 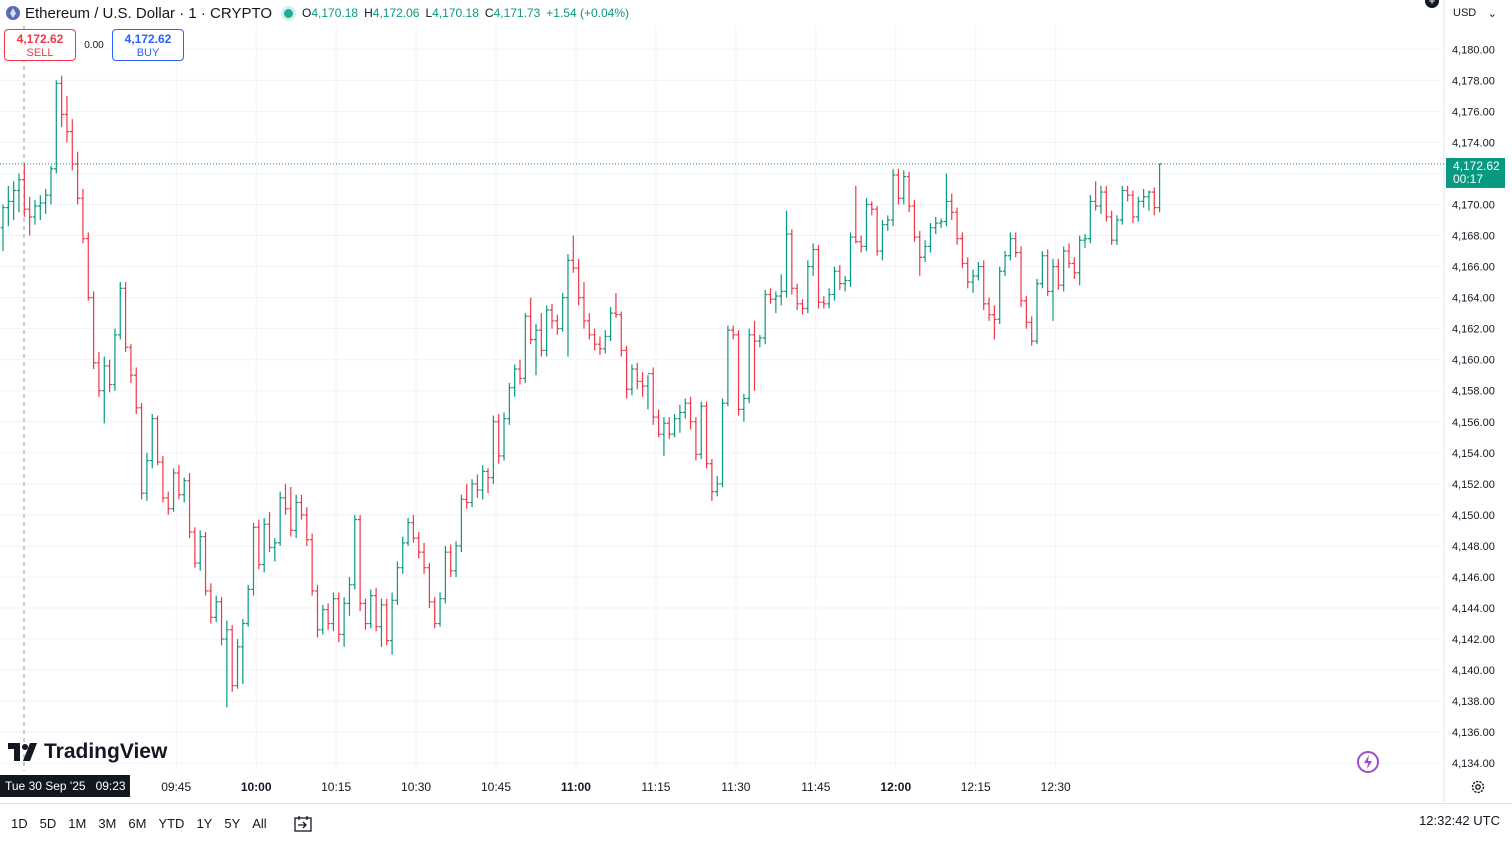 I want to click on y-tick-label: 4,162.00, so click(x=1473, y=330).